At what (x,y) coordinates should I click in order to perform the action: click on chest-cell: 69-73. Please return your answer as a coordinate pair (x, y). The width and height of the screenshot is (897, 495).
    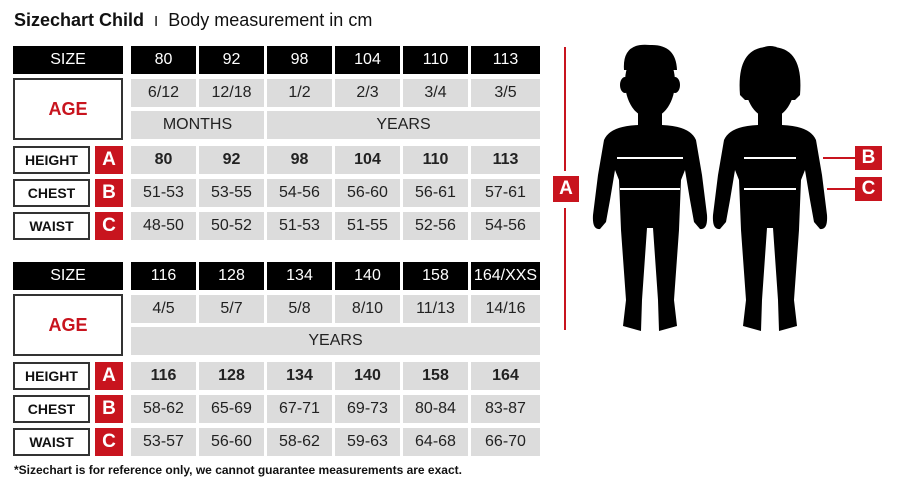
    Looking at the image, I should click on (367, 409).